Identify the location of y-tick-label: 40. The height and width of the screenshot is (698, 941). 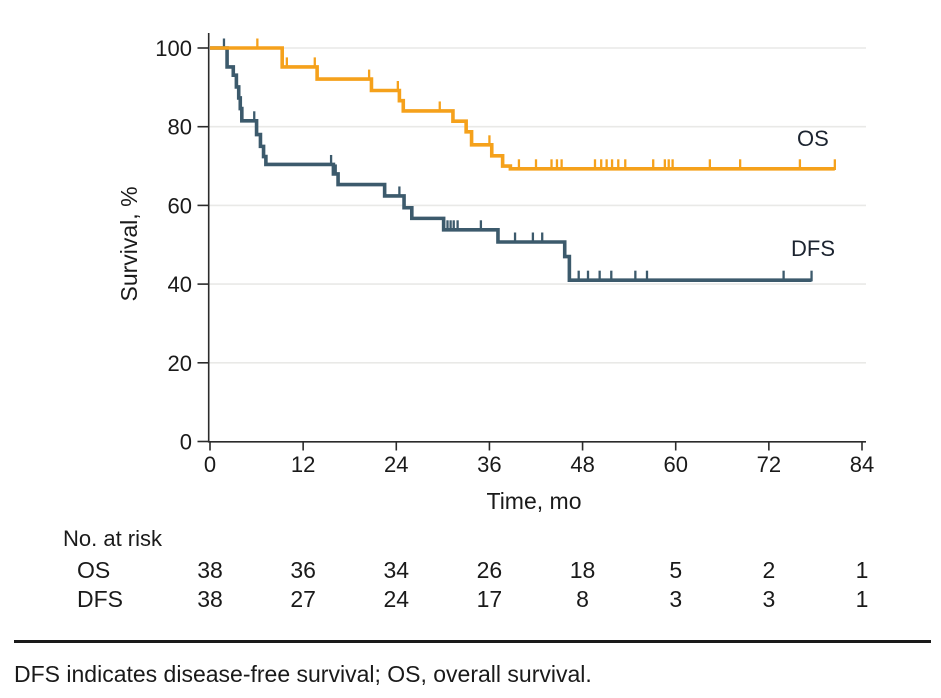
(180, 284).